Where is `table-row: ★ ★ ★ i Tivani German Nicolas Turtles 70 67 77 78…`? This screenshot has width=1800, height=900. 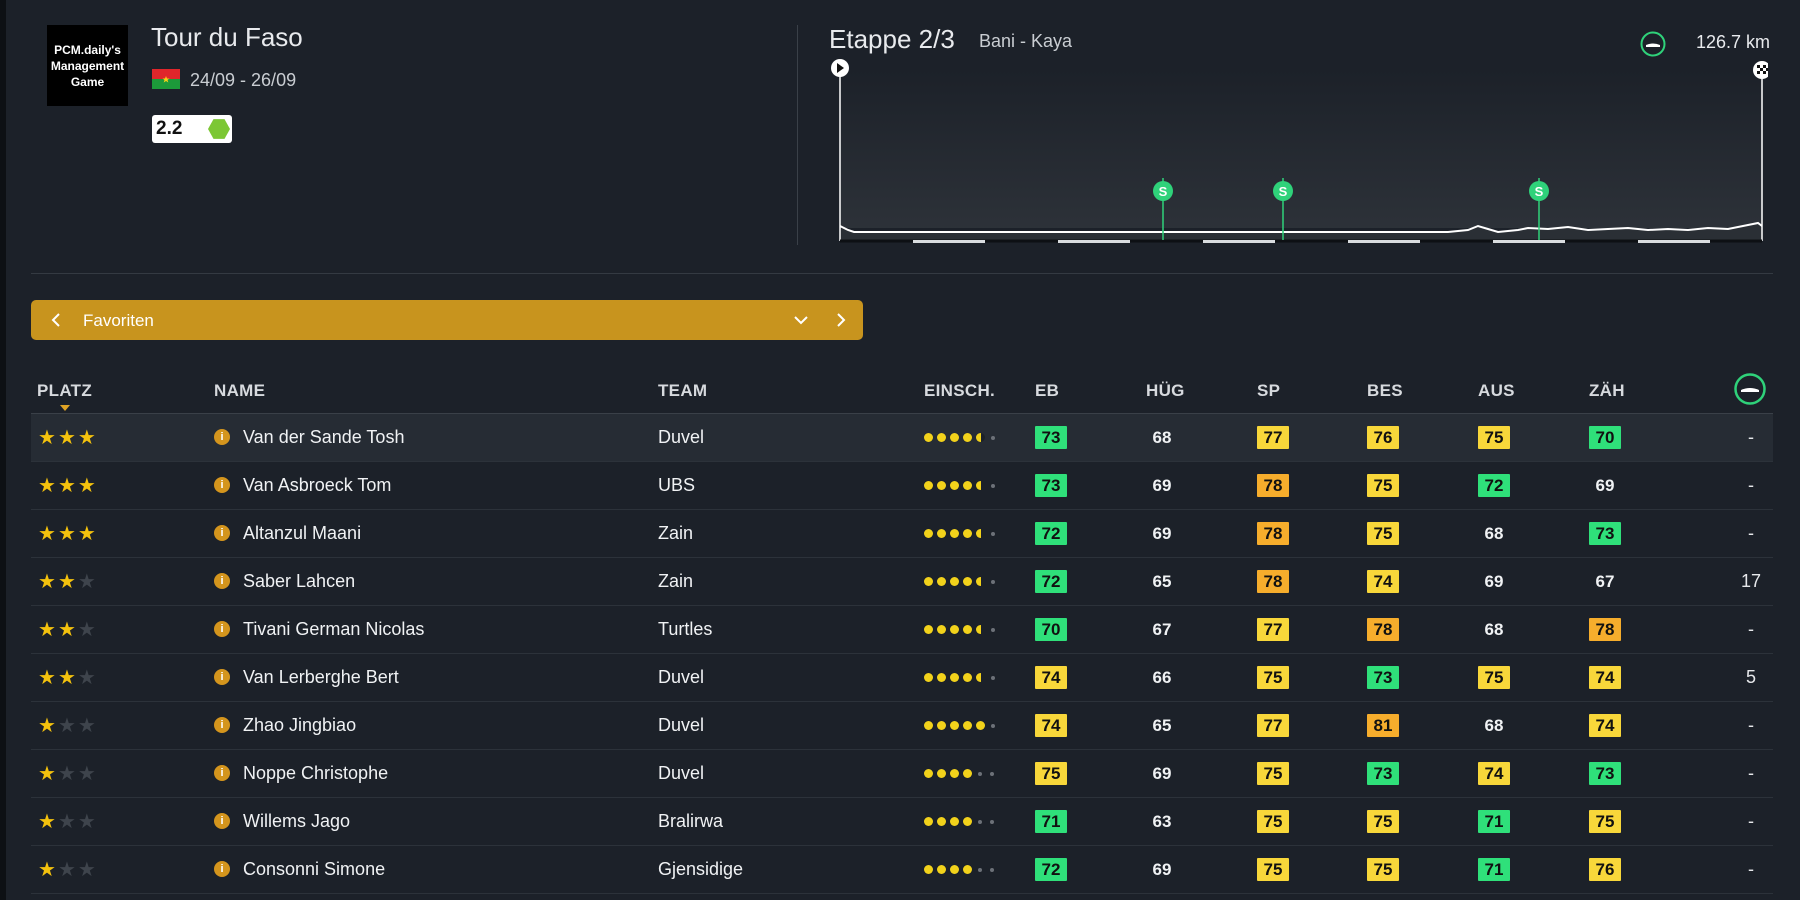
table-row: ★ ★ ★ i Tivani German Nicolas Turtles 70 67 77 78… is located at coordinates (902, 630).